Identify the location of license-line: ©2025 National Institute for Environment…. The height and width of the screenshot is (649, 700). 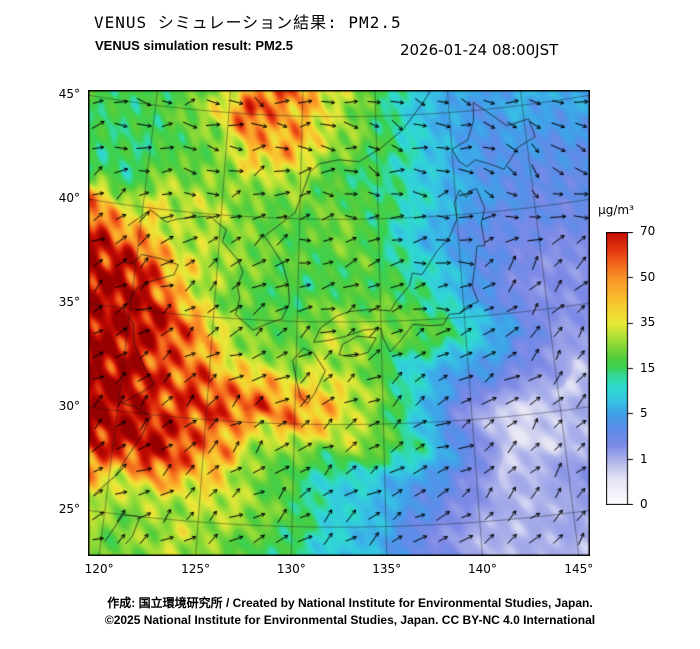
(350, 620).